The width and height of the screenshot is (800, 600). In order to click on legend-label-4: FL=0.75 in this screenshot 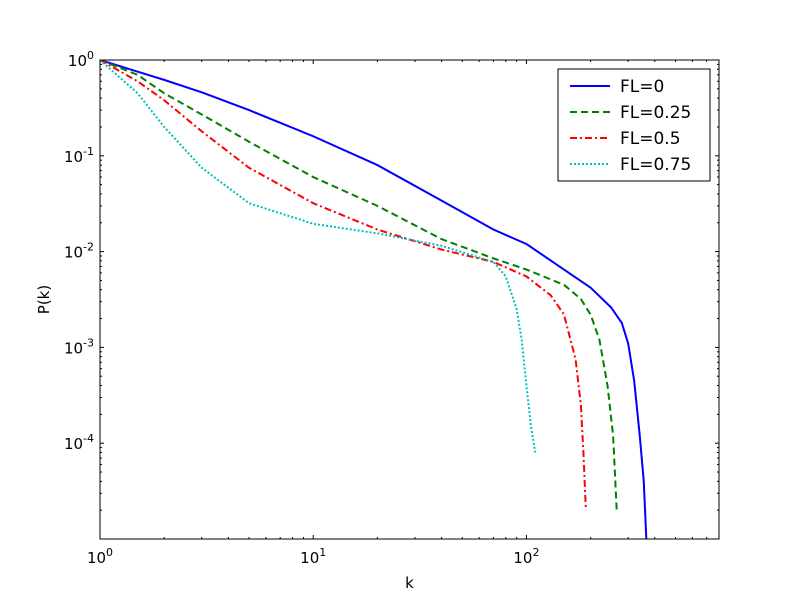, I will do `click(655, 165)`.